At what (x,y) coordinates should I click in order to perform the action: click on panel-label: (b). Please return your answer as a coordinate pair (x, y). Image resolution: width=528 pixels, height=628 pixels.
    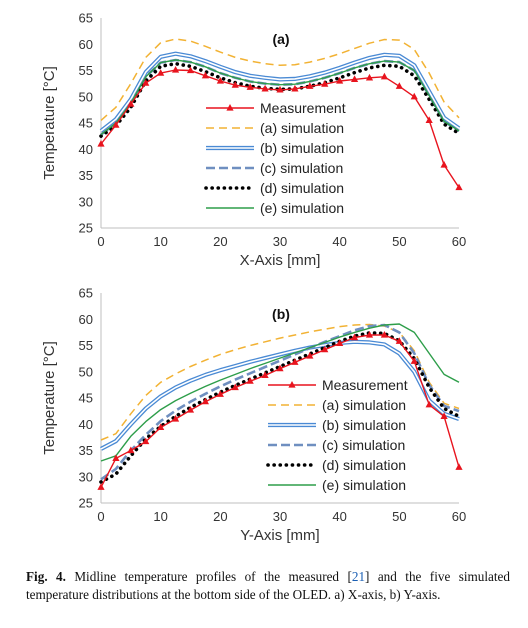
    Looking at the image, I should click on (281, 314).